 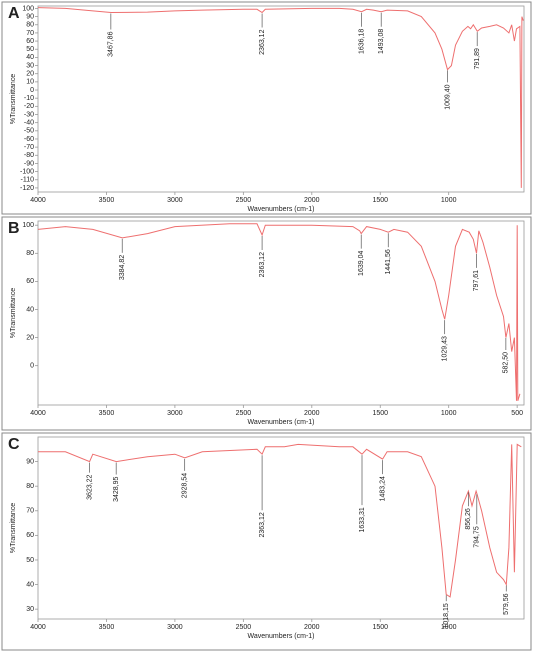 I want to click on y-tick-label: -100, so click(x=27, y=171).